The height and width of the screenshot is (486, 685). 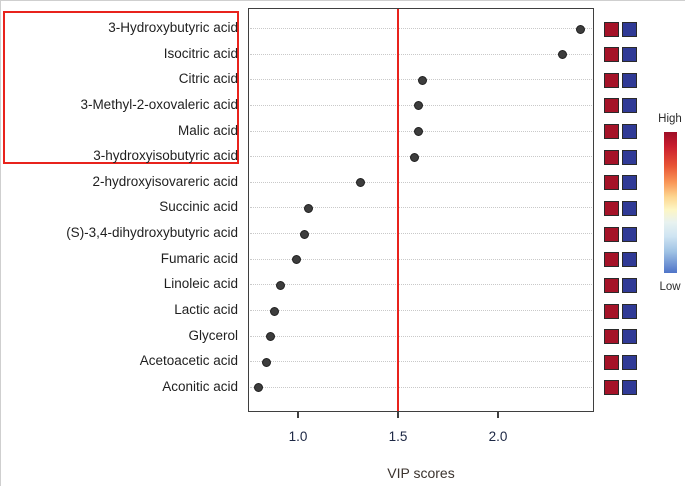 I want to click on x-axis-title: VIP scores, so click(x=421, y=473).